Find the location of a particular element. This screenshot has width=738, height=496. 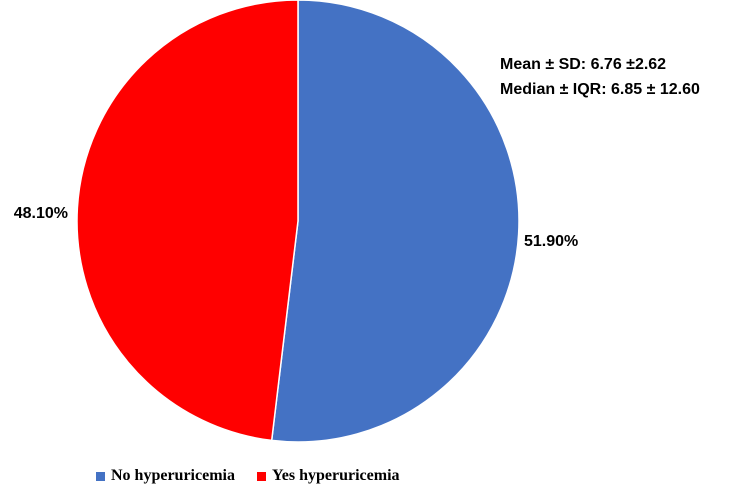

legend-swatch-no-hyperuricemia is located at coordinates (100, 476).